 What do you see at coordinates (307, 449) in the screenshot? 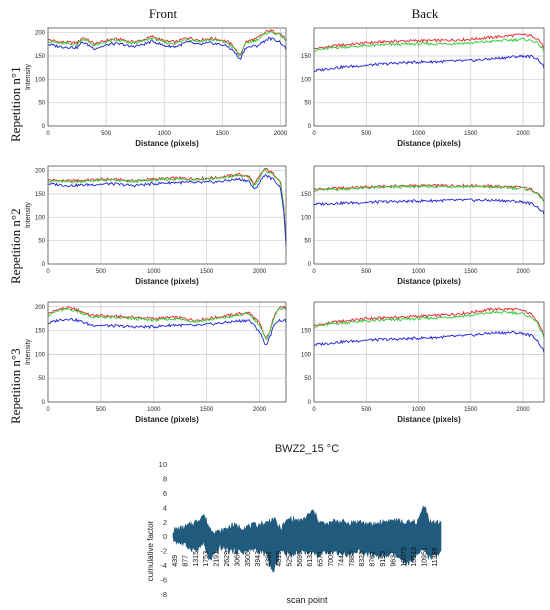
I see `chart-title: BWZ2_15 °C` at bounding box center [307, 449].